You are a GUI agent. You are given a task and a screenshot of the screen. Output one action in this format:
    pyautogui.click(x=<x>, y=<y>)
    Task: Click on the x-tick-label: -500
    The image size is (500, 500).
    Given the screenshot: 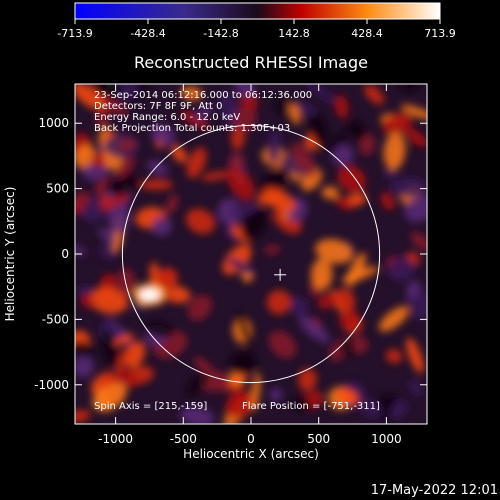 What is the action you would take?
    pyautogui.click(x=183, y=439)
    